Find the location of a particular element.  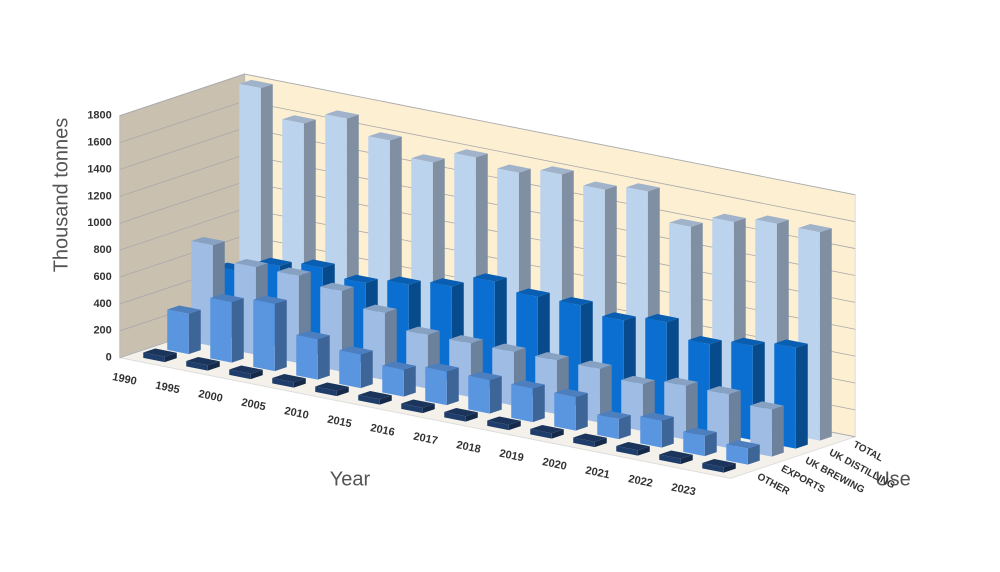

y-tick-label: 0 is located at coordinates (109, 358).